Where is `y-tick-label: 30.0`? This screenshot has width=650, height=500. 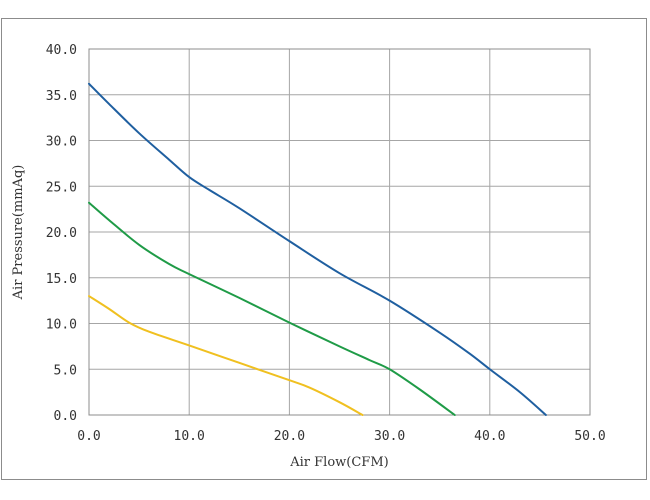
y-tick-label: 30.0 is located at coordinates (61, 142).